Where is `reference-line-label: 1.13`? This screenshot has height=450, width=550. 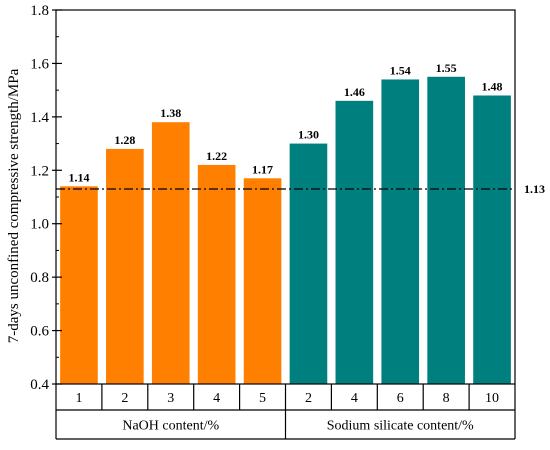
reference-line-label: 1.13 is located at coordinates (534, 189).